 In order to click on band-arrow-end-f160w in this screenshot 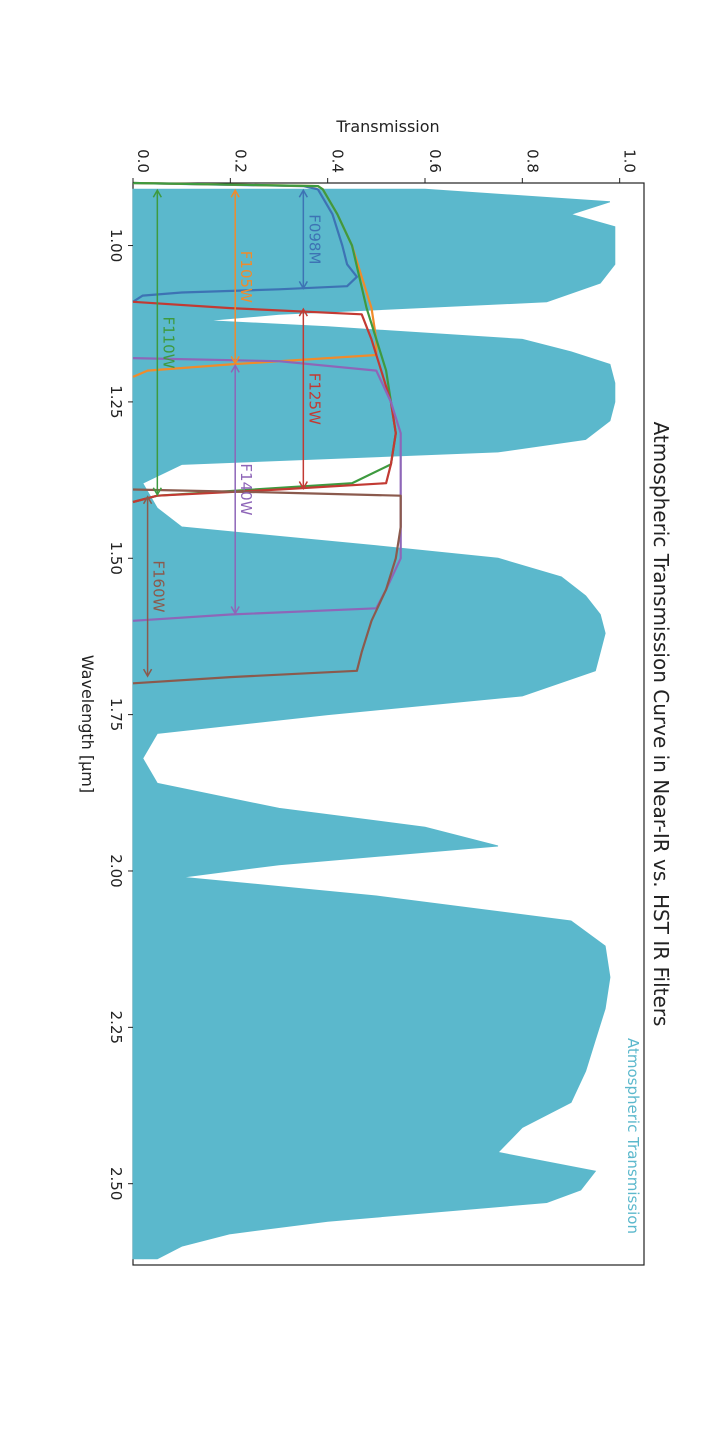, I will do `click(147, 673)`.